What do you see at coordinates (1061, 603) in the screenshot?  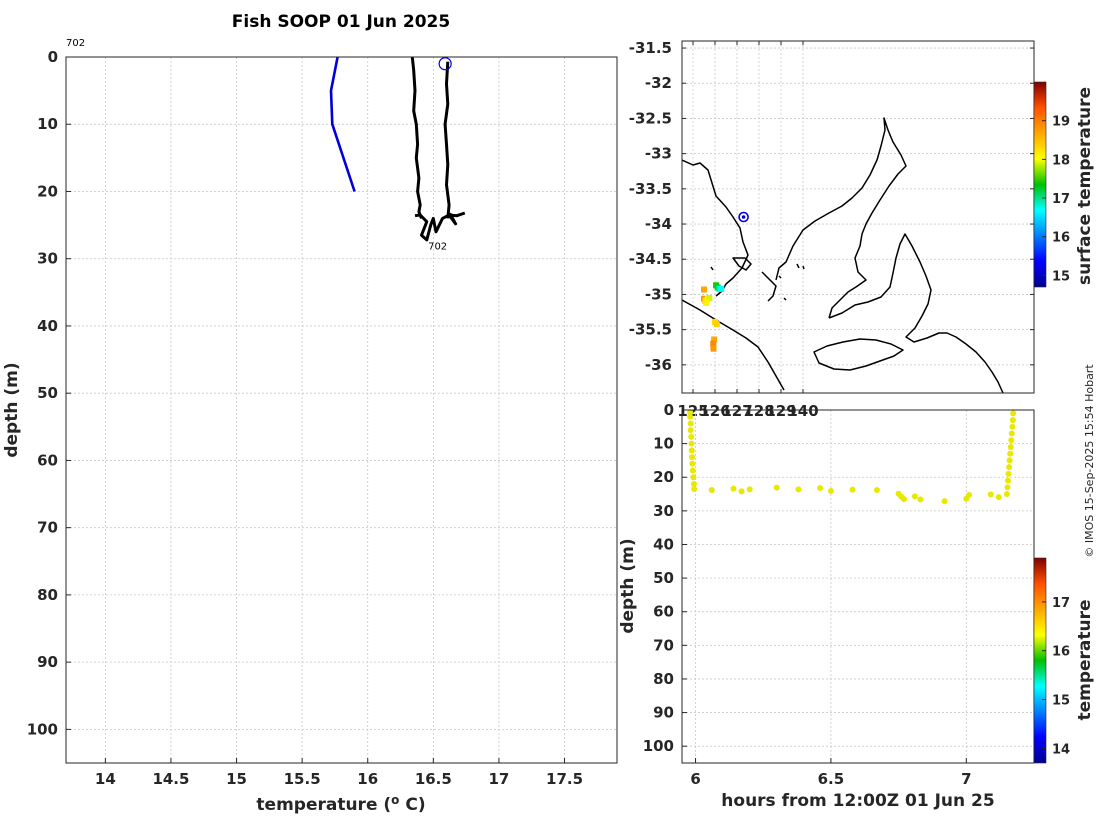 I see `section-colorbar-tick-label: 17` at bounding box center [1061, 603].